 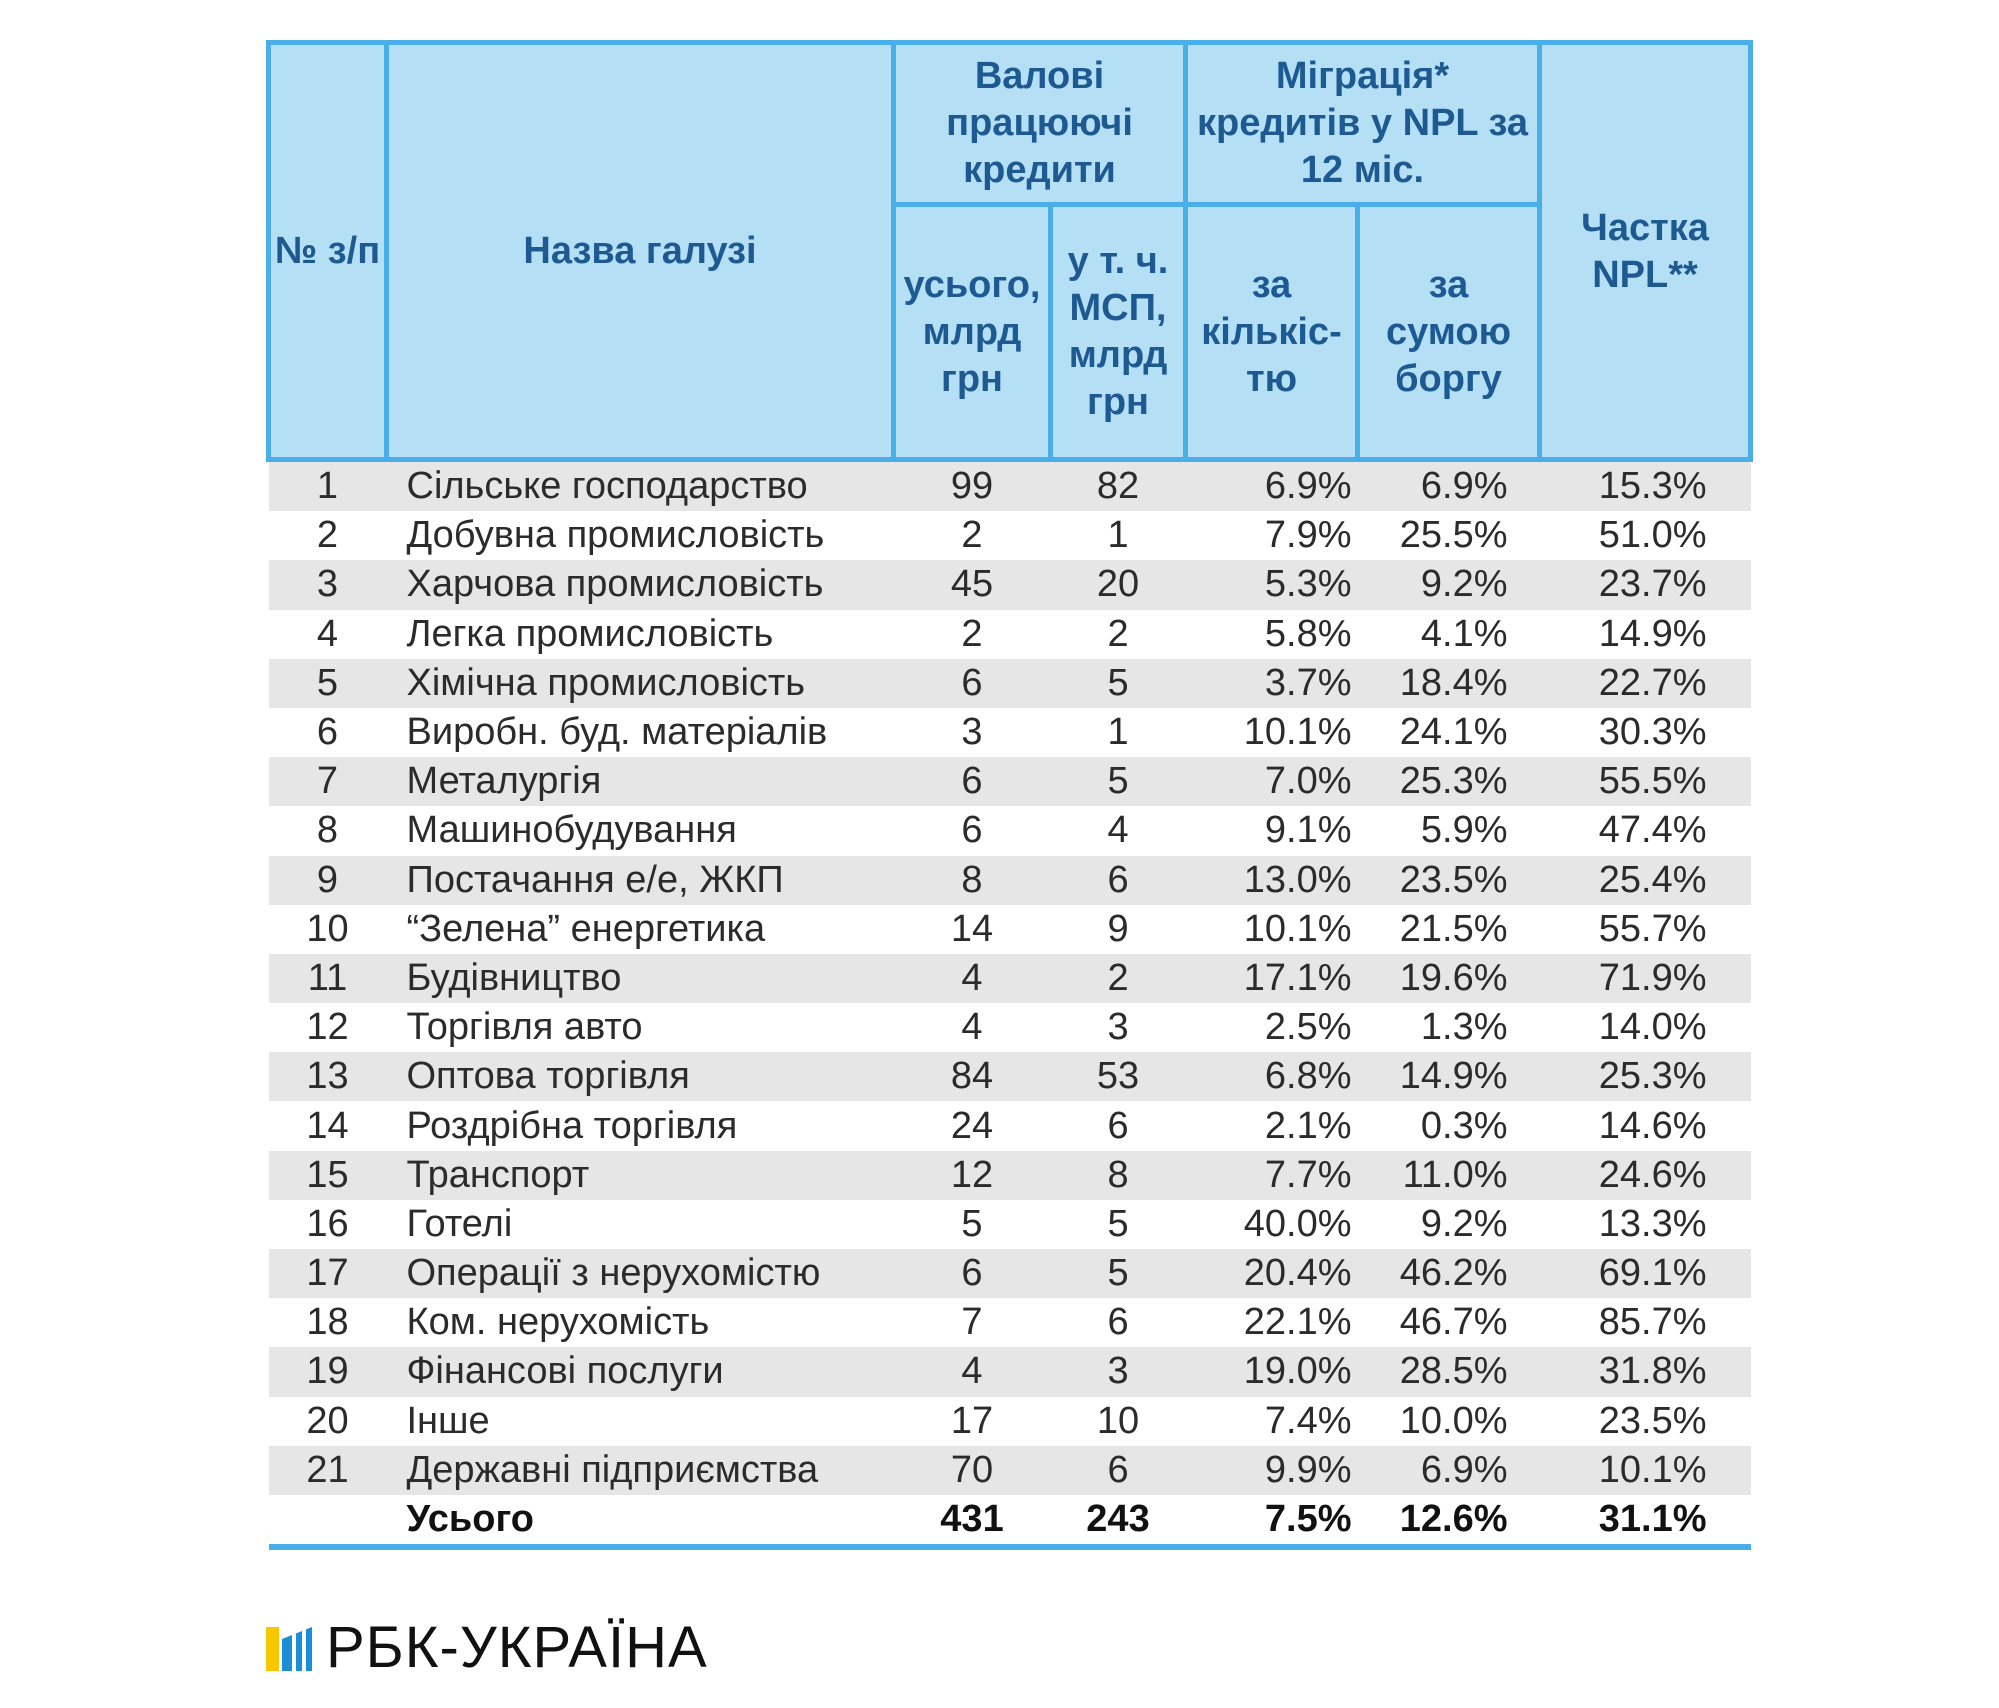 I want to click on cell-migration-amount: 25.5%, so click(x=1453, y=535).